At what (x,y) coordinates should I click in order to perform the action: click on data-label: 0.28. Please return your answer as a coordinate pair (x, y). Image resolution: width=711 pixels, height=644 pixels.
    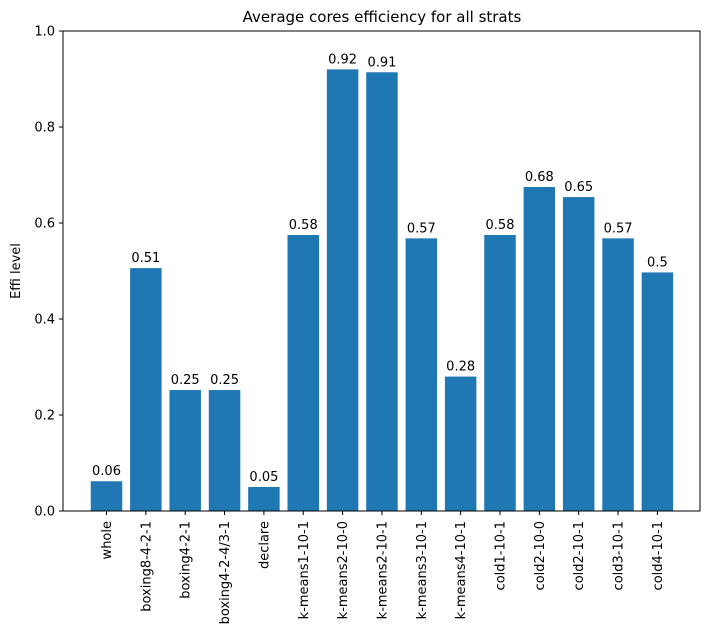
    Looking at the image, I should click on (460, 367).